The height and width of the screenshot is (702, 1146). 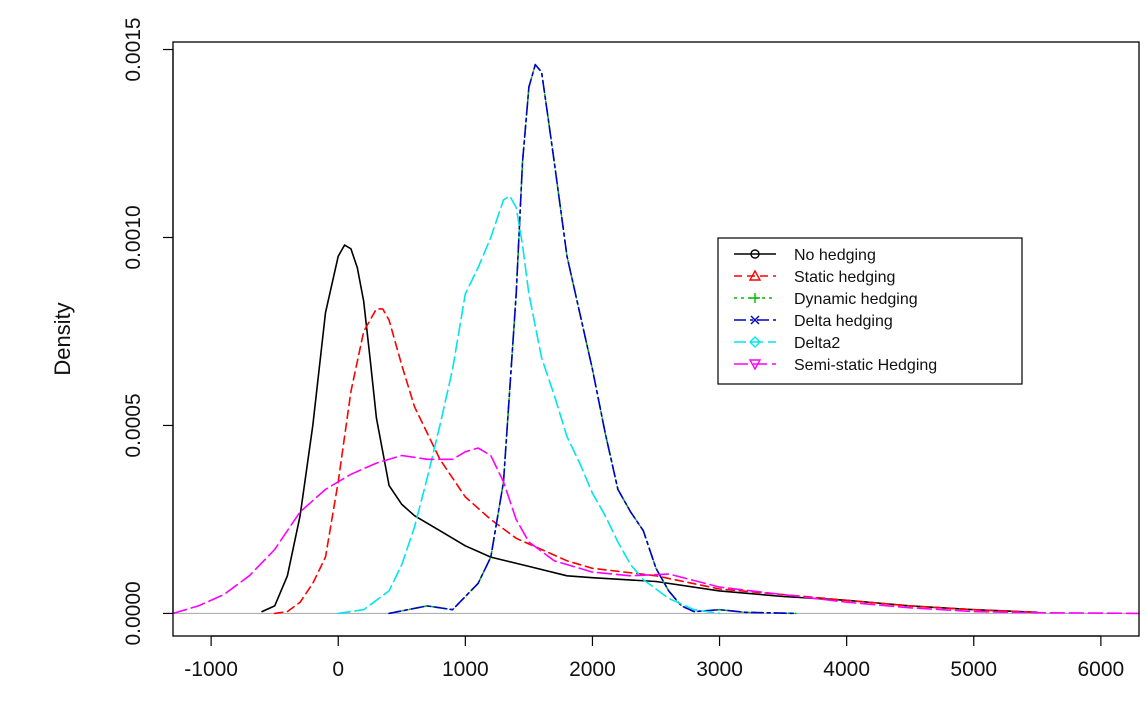 What do you see at coordinates (1101, 669) in the screenshot?
I see `x-tick-label: 6000` at bounding box center [1101, 669].